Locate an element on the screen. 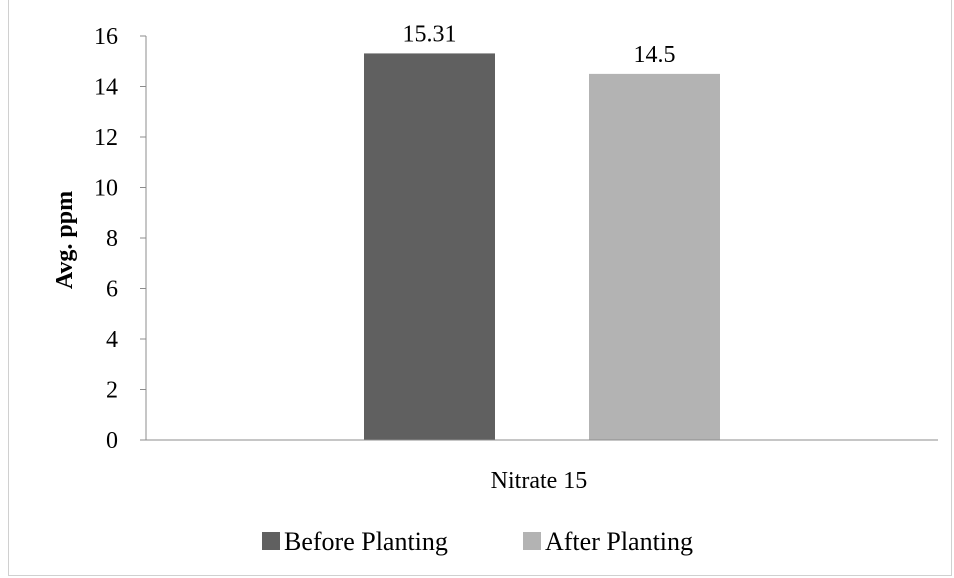 This screenshot has width=954, height=578. y-tick-label: 4 is located at coordinates (112, 340).